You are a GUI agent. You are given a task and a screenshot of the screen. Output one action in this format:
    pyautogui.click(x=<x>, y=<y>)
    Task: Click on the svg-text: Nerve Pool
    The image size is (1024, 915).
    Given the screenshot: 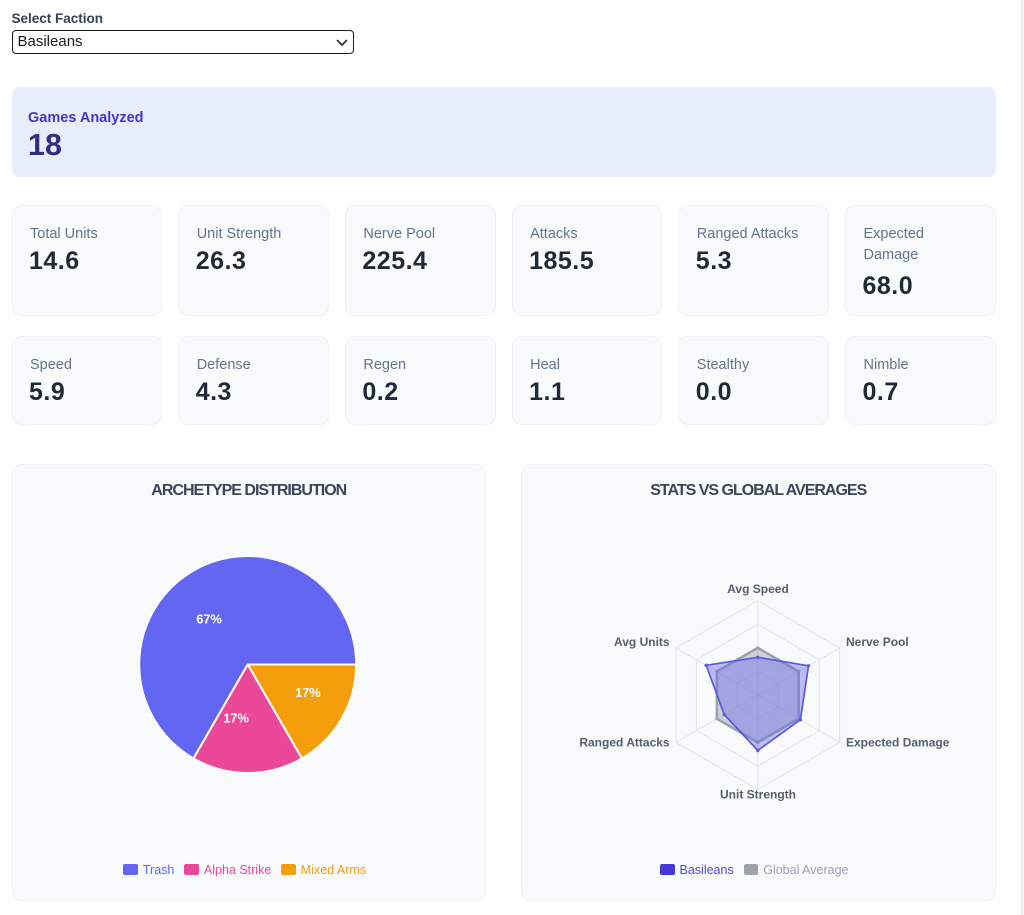 What is the action you would take?
    pyautogui.click(x=877, y=642)
    